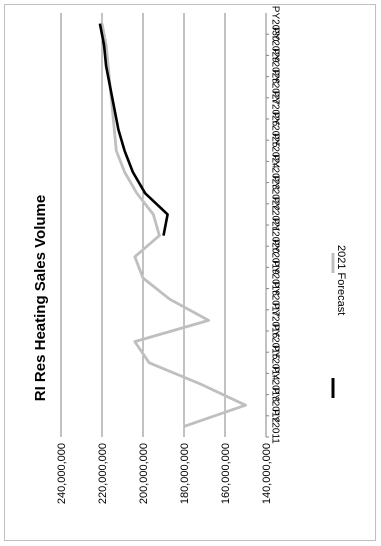  Describe the element at coordinates (133, 129) in the screenshot. I see `series-line-dark` at that location.